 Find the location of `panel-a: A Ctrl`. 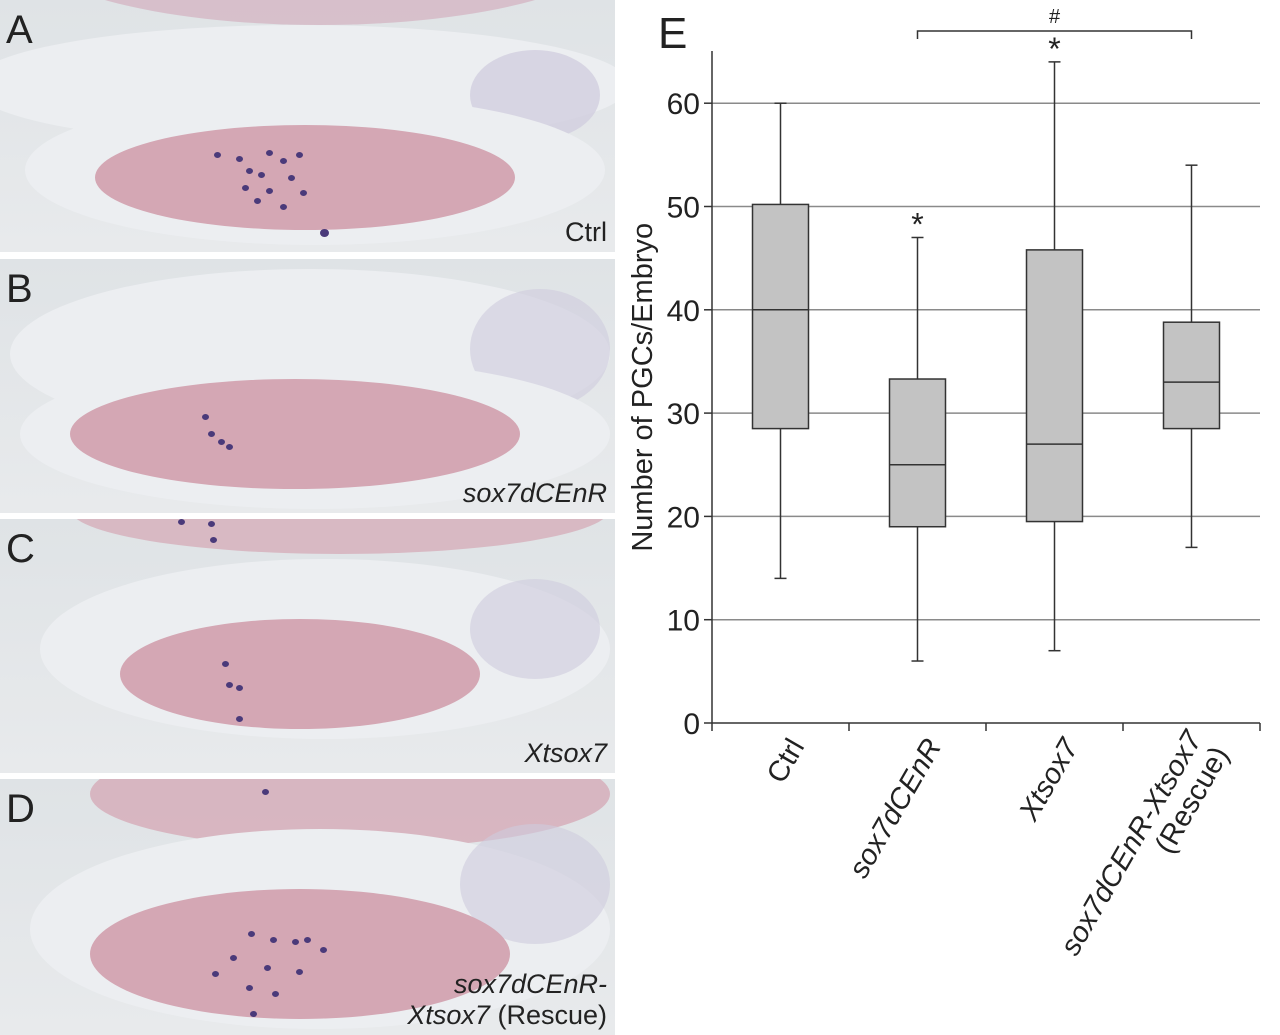

panel-a: A Ctrl is located at coordinates (307, 126).